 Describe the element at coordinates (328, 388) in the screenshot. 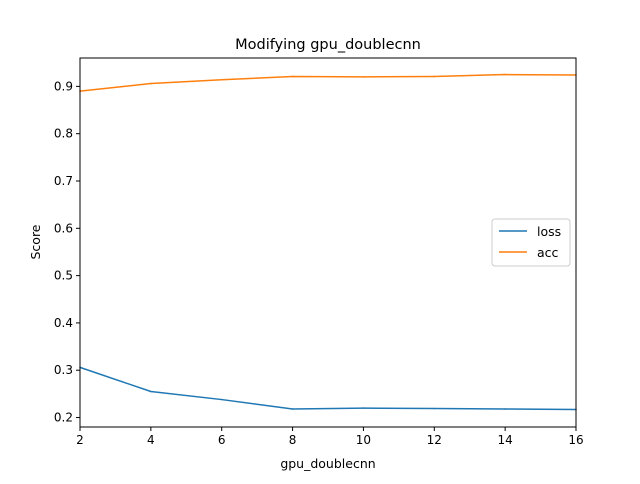

I see `series-line-loss` at that location.